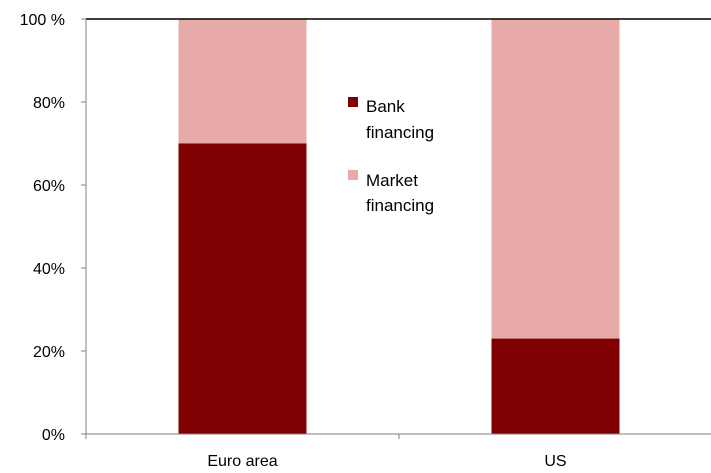  Describe the element at coordinates (555, 460) in the screenshot. I see `x-tick-label: US` at that location.